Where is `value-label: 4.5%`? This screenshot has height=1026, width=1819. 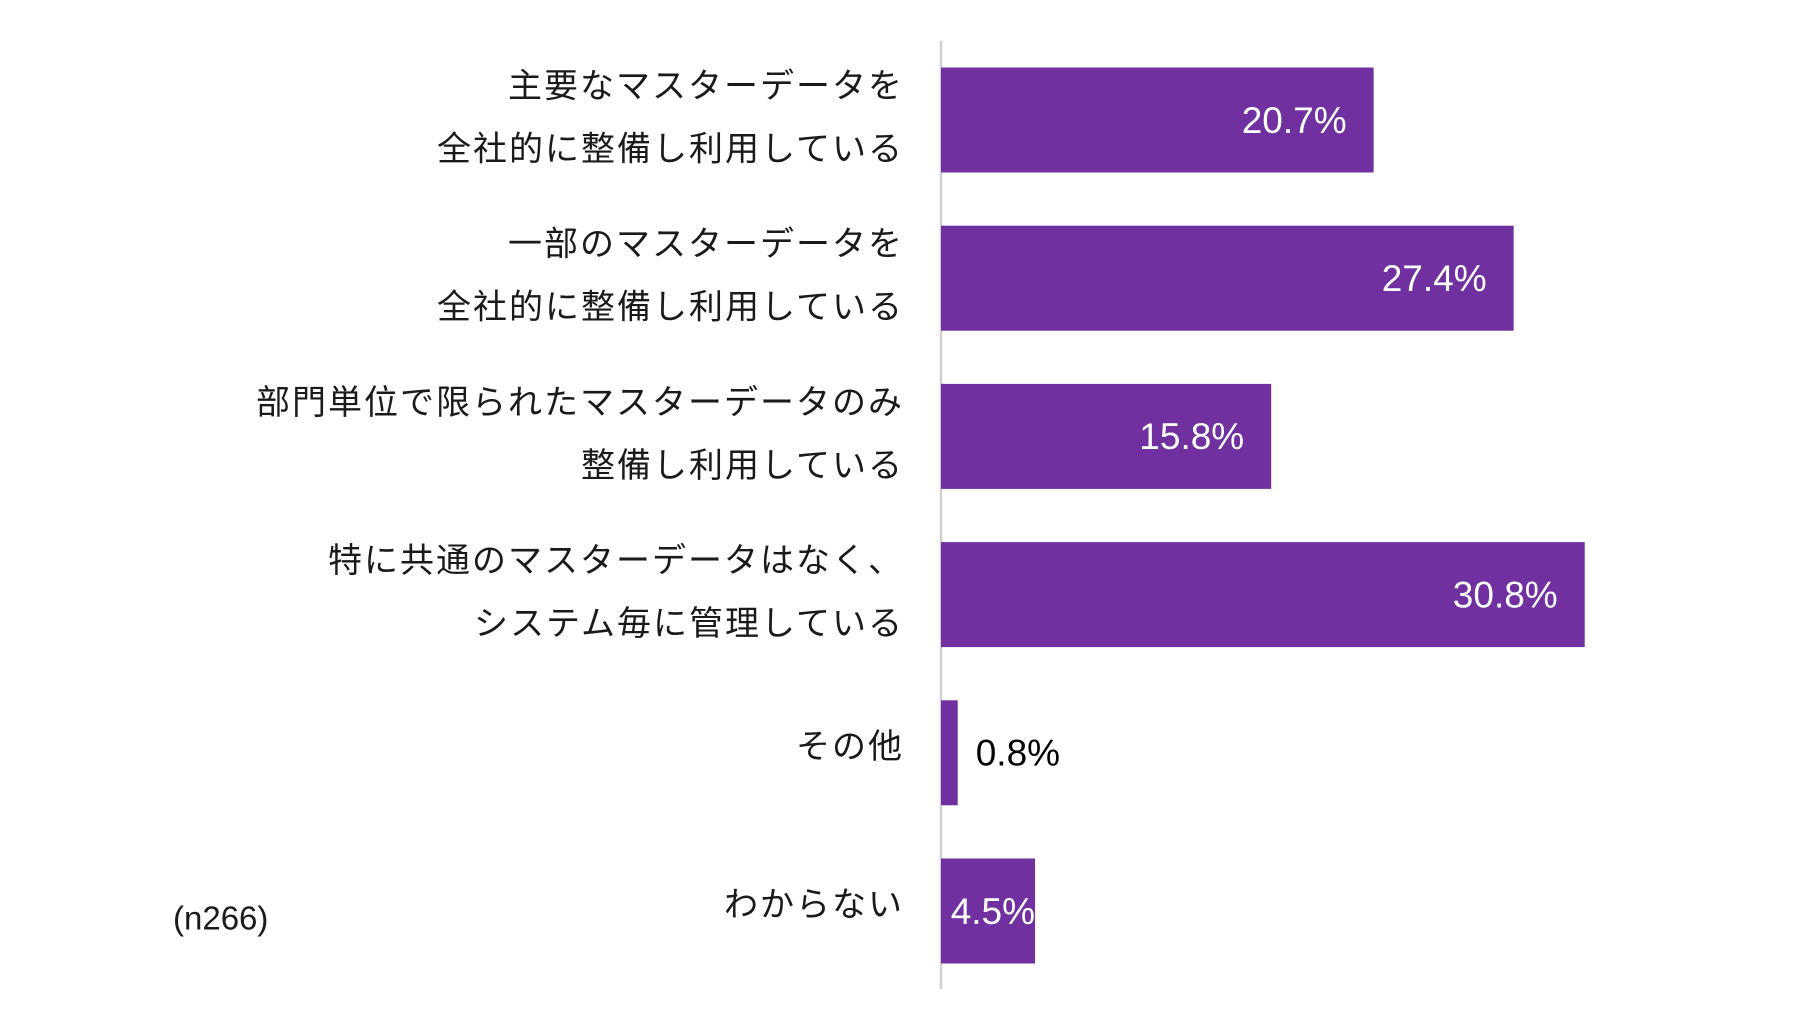 value-label: 4.5% is located at coordinates (993, 911).